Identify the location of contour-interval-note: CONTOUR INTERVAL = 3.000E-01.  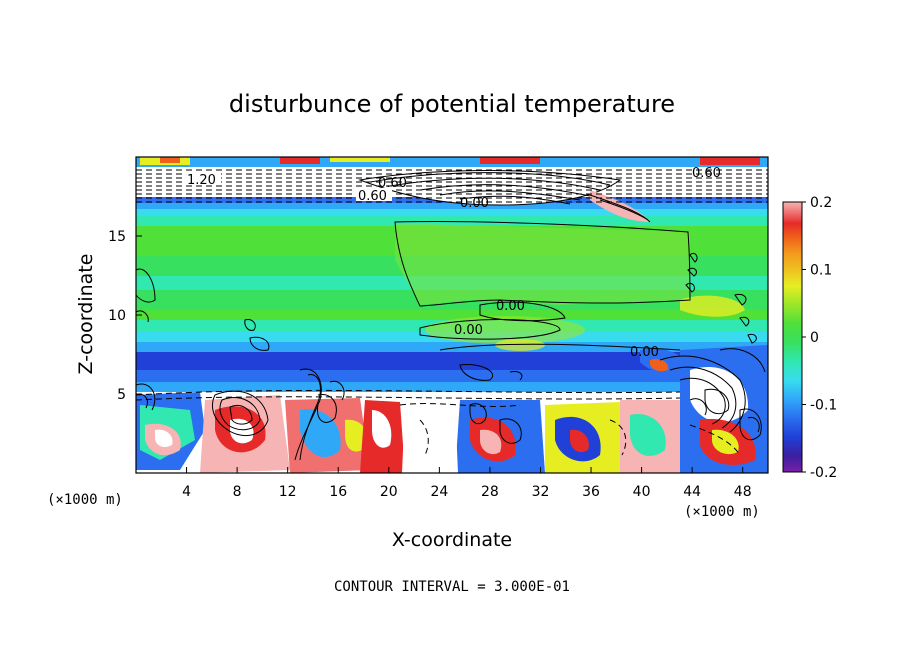
(452, 587).